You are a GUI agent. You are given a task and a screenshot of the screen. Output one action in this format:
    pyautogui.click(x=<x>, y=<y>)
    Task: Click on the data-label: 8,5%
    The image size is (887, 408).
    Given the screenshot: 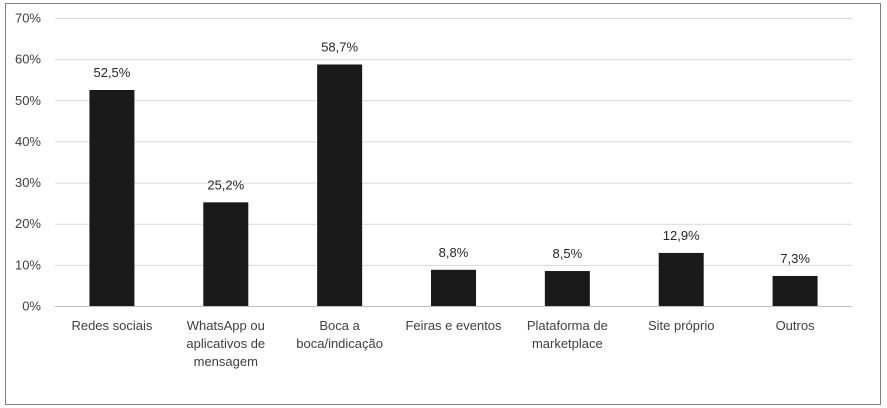 What is the action you would take?
    pyautogui.click(x=568, y=253)
    